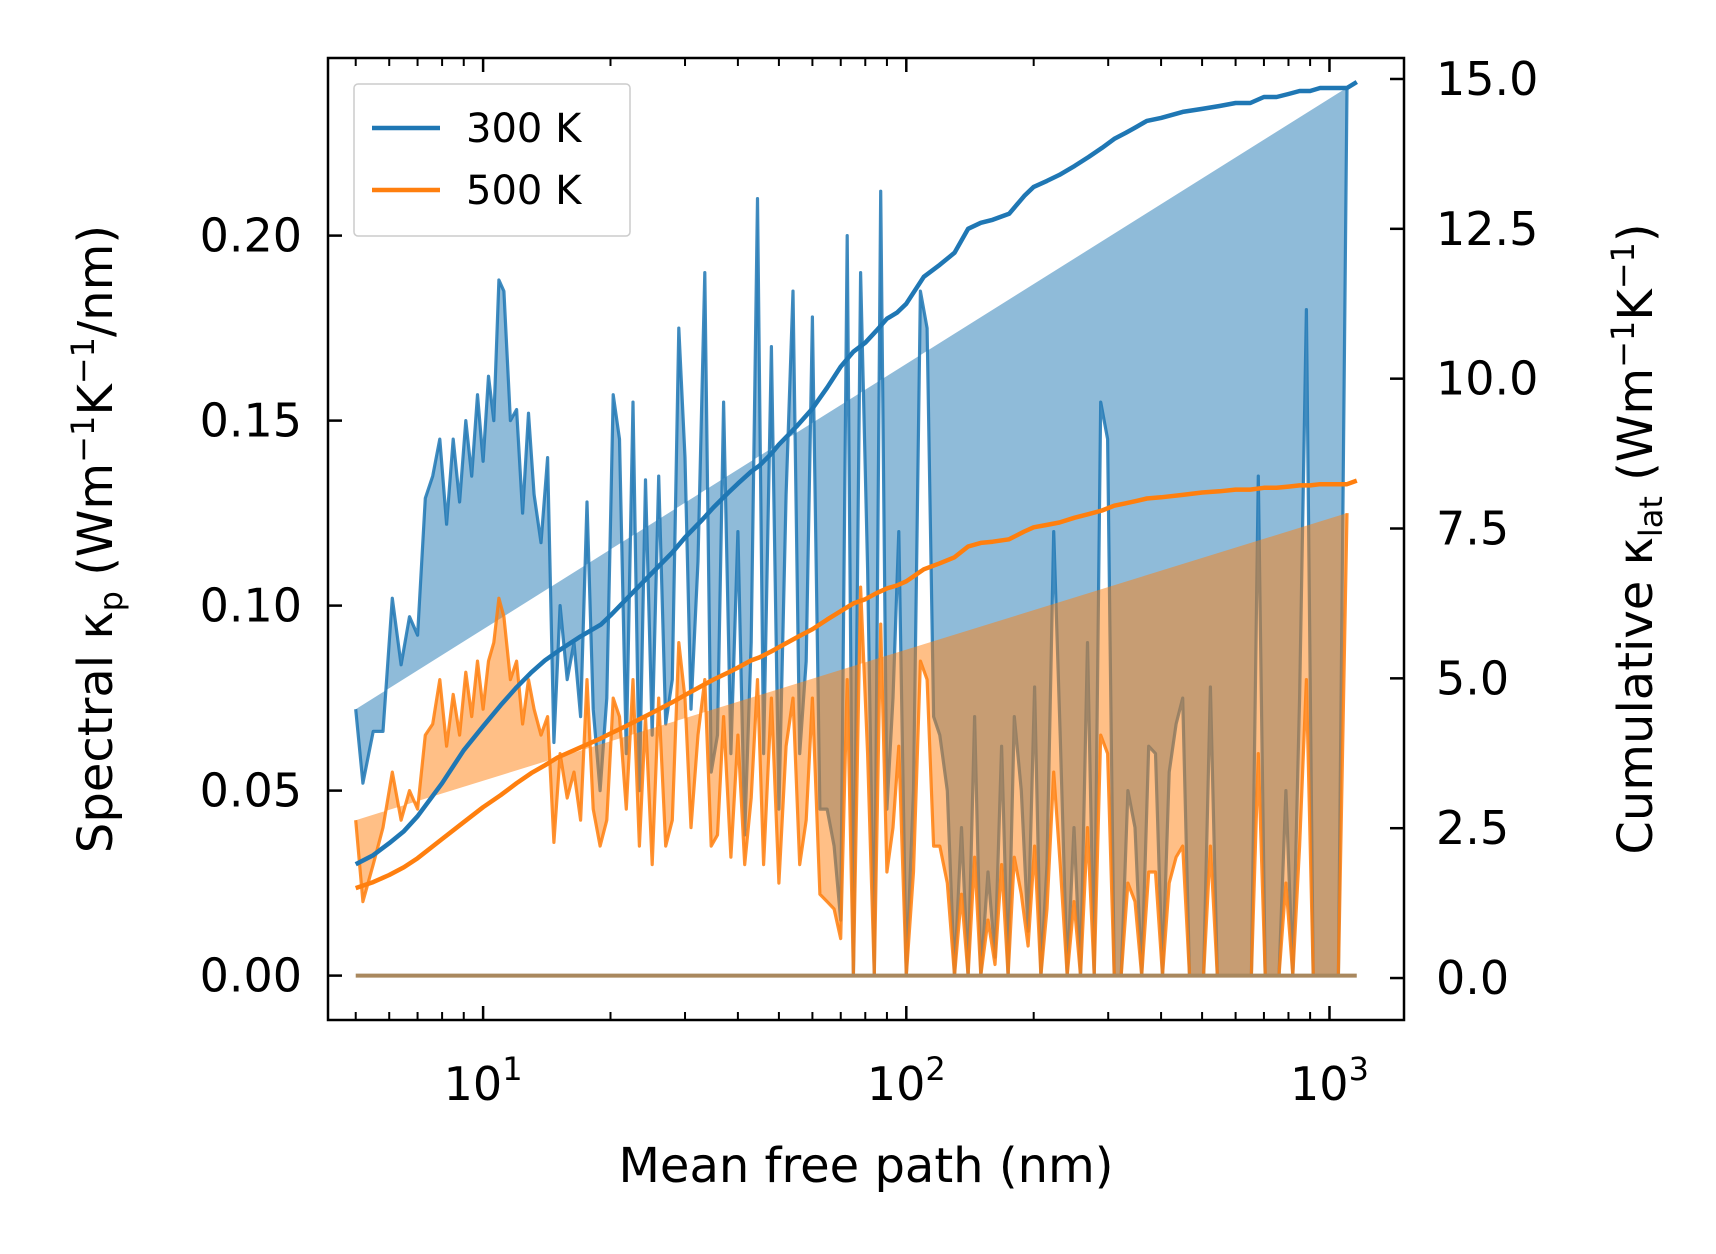 This screenshot has width=1716, height=1254. Describe the element at coordinates (512, 1069) in the screenshot. I see `x-tick-exponent: 1` at that location.